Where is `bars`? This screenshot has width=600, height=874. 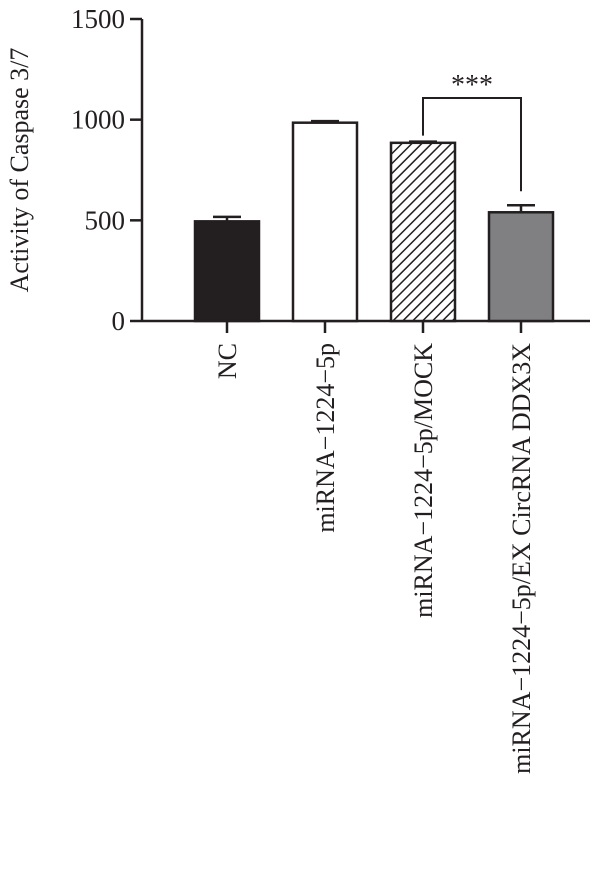 bars is located at coordinates (374, 221).